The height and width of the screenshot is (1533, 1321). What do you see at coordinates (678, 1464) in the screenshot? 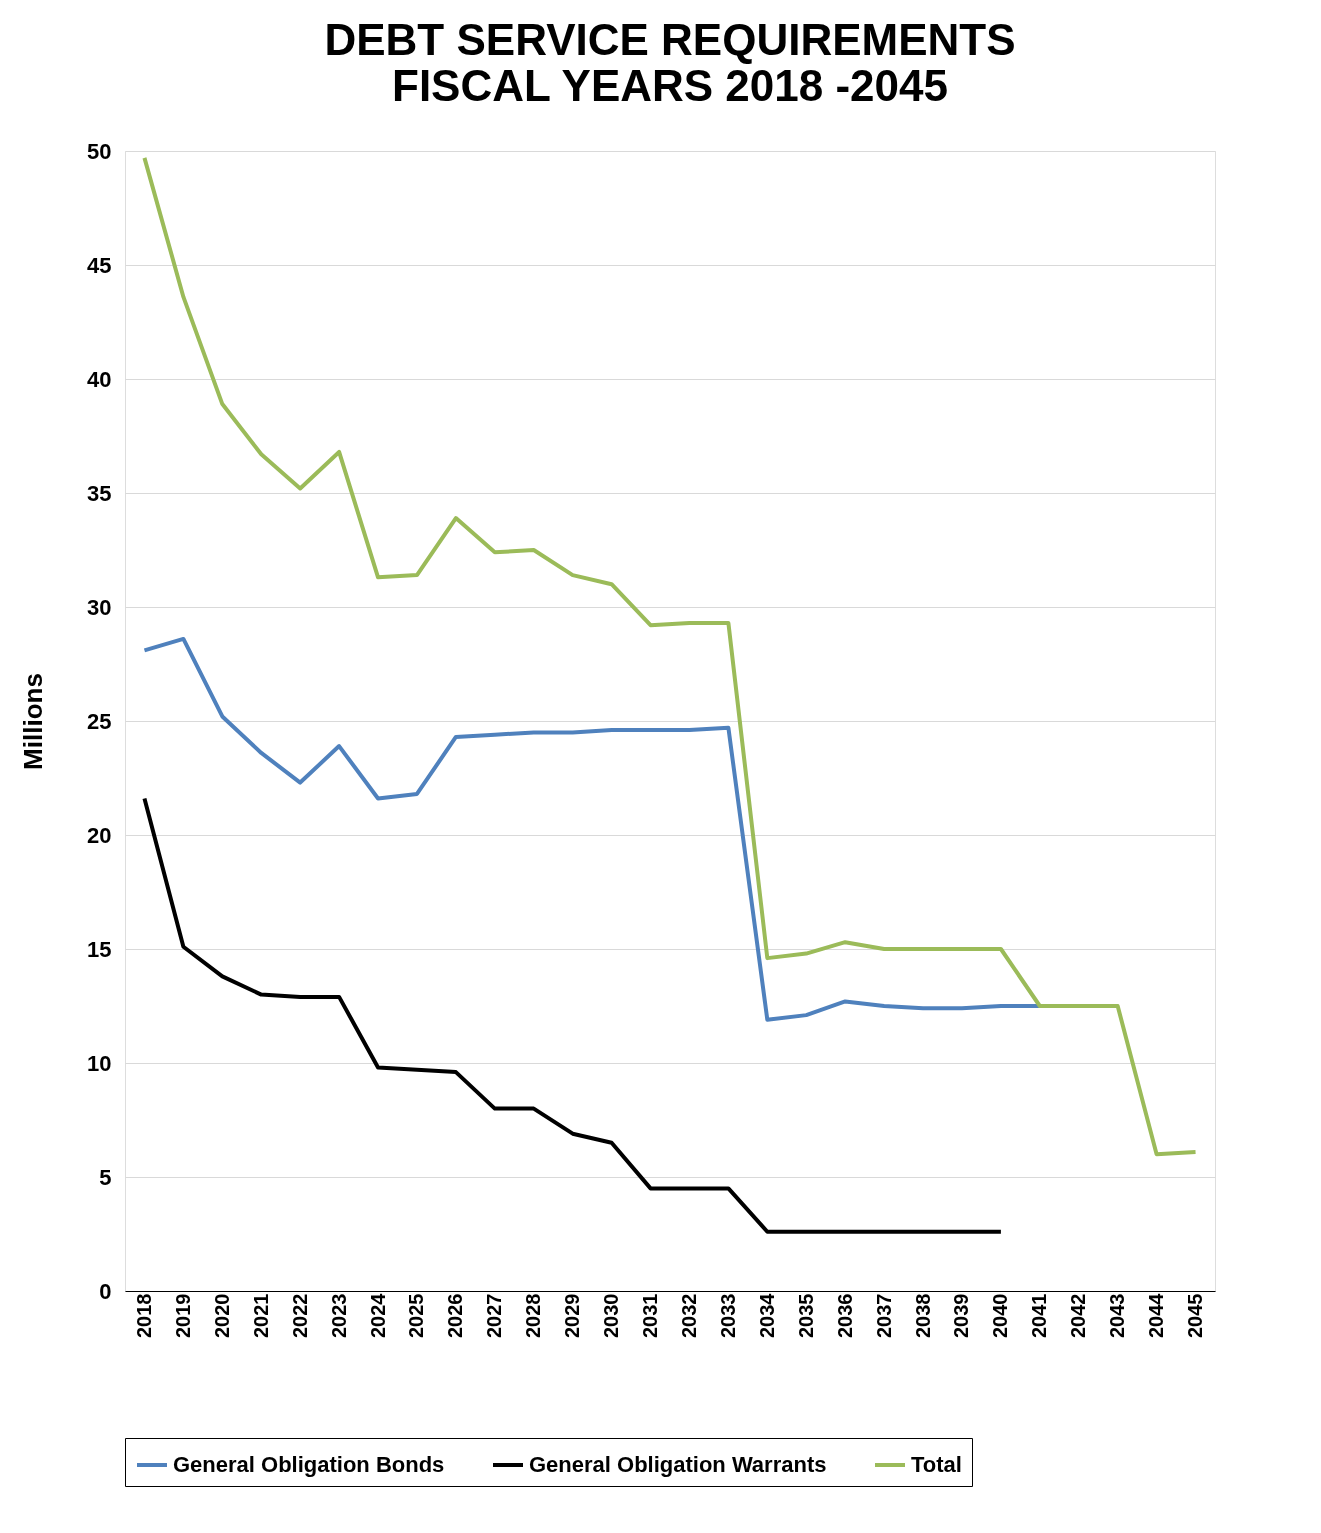
I see `legend-label: General Obligation Warrants` at bounding box center [678, 1464].